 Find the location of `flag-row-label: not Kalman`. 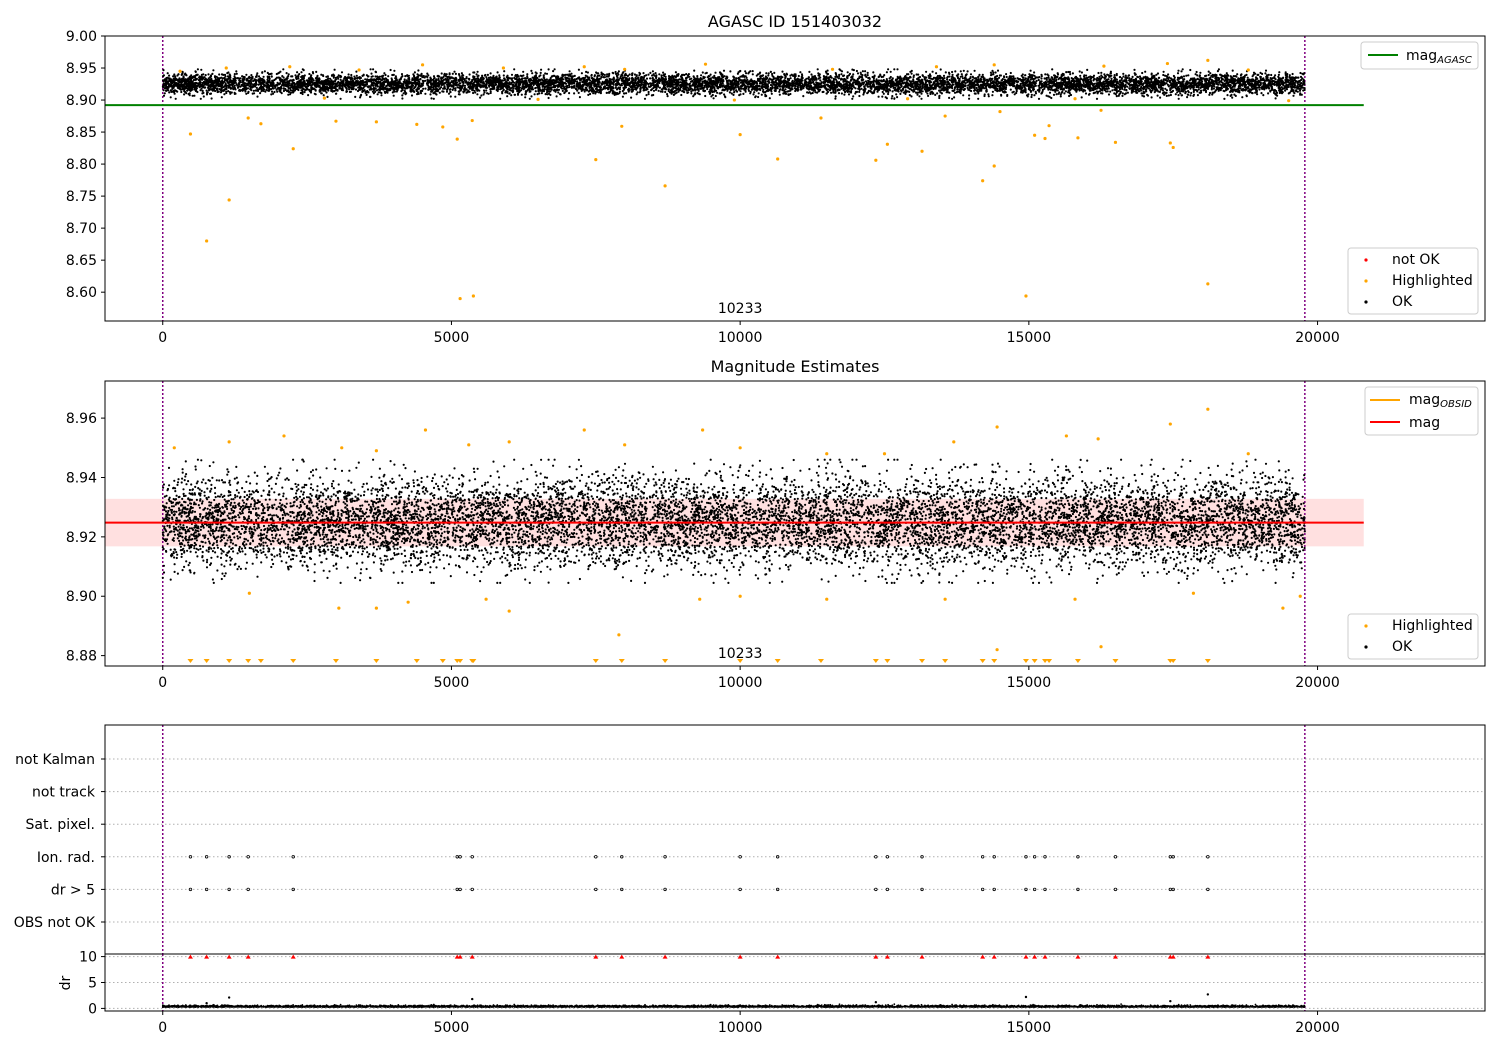

flag-row-label: not Kalman is located at coordinates (55, 760).